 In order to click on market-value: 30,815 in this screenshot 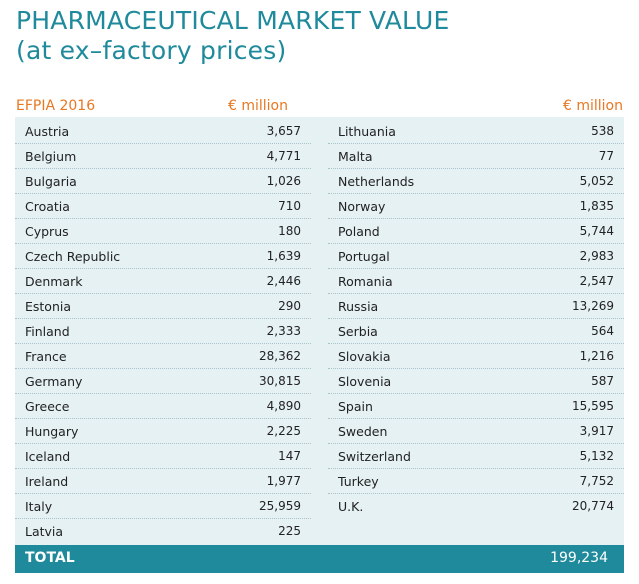, I will do `click(280, 381)`.